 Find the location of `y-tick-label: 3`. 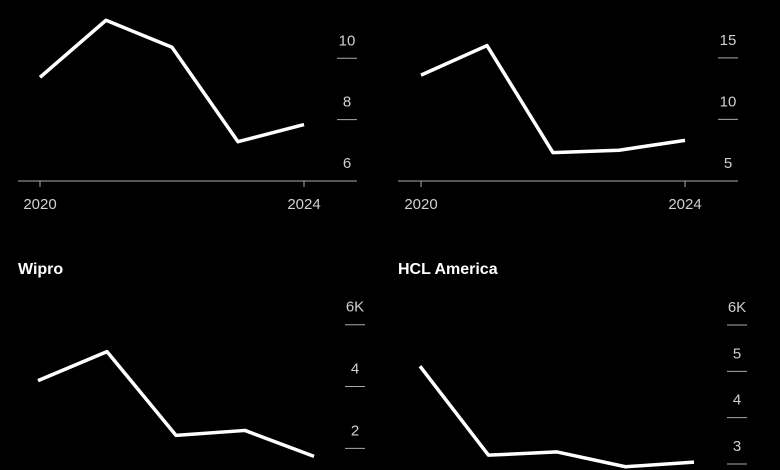

y-tick-label: 3 is located at coordinates (737, 446).